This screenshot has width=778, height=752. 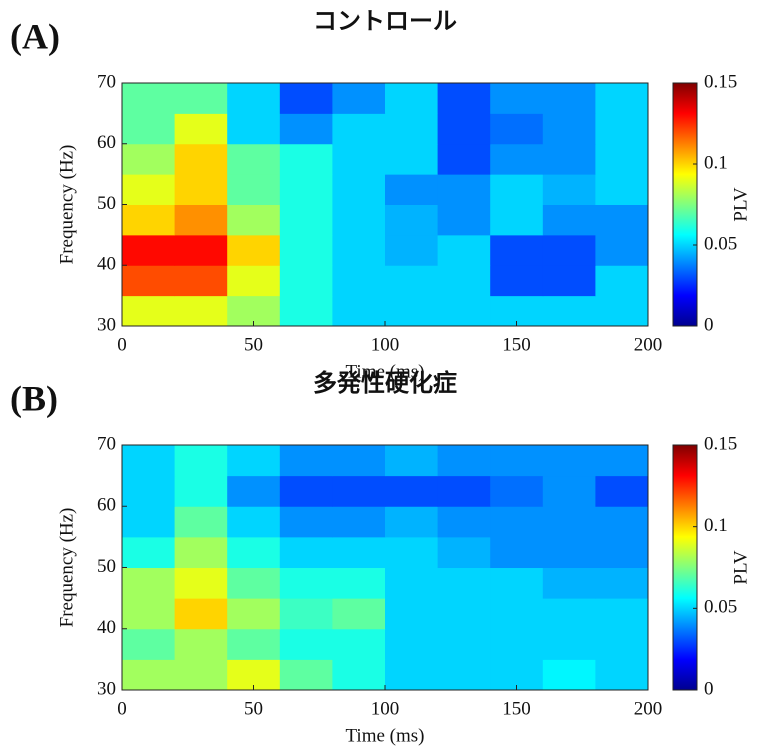 What do you see at coordinates (740, 567) in the screenshot?
I see `colorbar-label: PLV` at bounding box center [740, 567].